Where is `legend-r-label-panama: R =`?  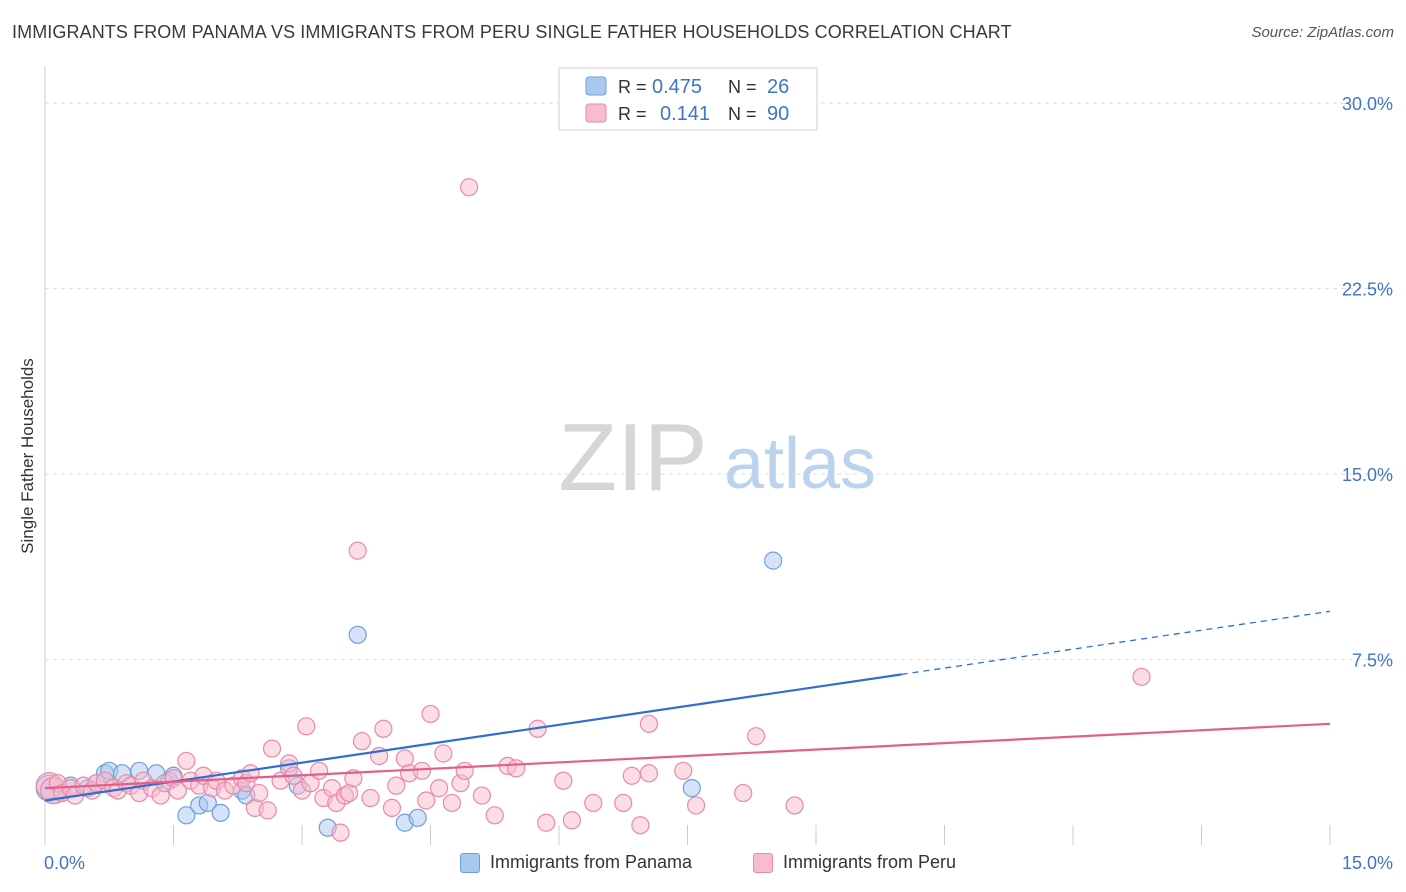 legend-r-label-panama: R = is located at coordinates (632, 87).